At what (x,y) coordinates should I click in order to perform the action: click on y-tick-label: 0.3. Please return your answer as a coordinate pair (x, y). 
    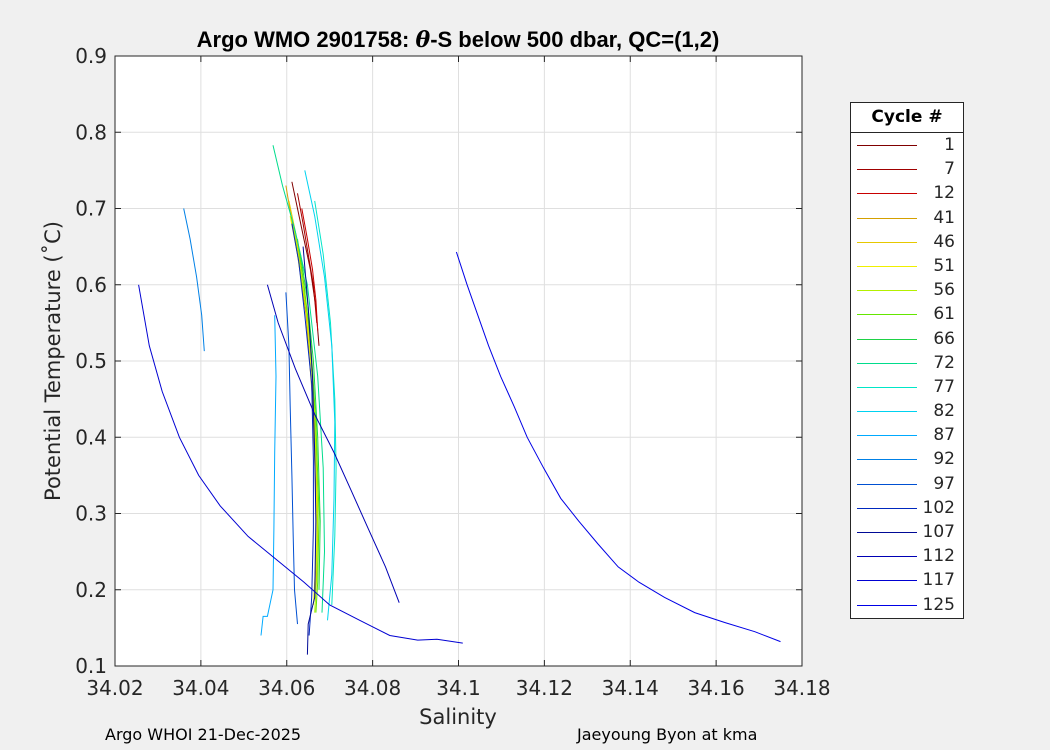
    Looking at the image, I should click on (91, 514).